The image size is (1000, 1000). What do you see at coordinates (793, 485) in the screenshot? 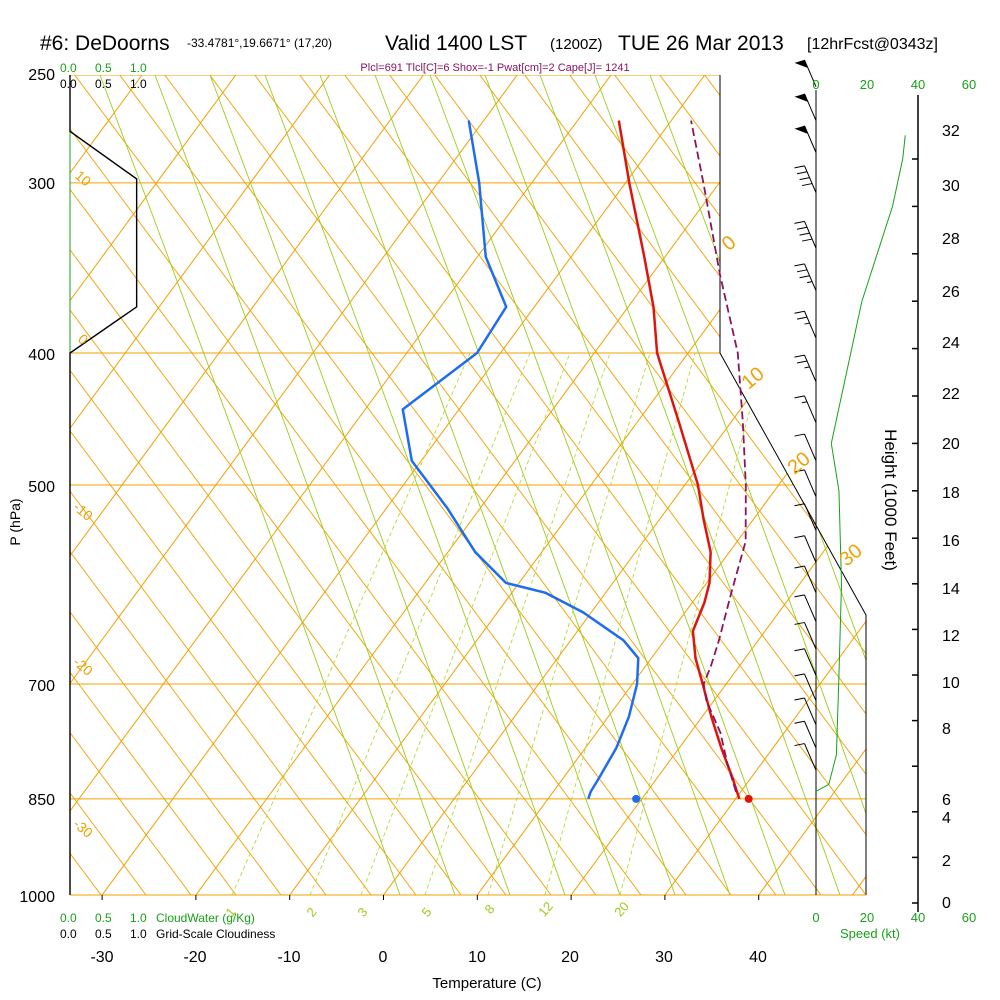
I see `right-boundary` at bounding box center [793, 485].